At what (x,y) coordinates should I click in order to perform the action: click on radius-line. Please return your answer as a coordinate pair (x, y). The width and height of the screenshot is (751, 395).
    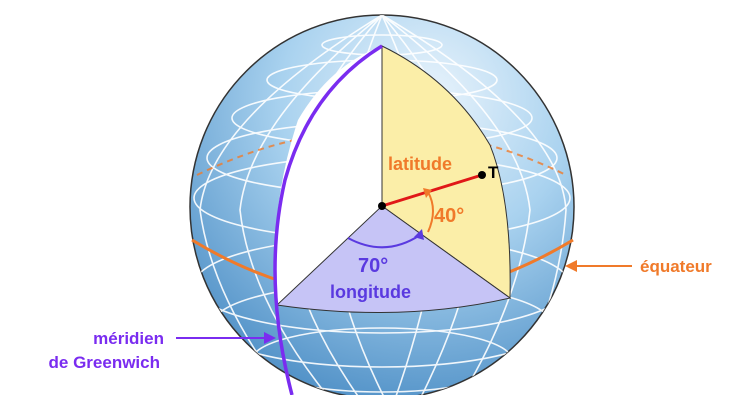
    Looking at the image, I should click on (432, 190).